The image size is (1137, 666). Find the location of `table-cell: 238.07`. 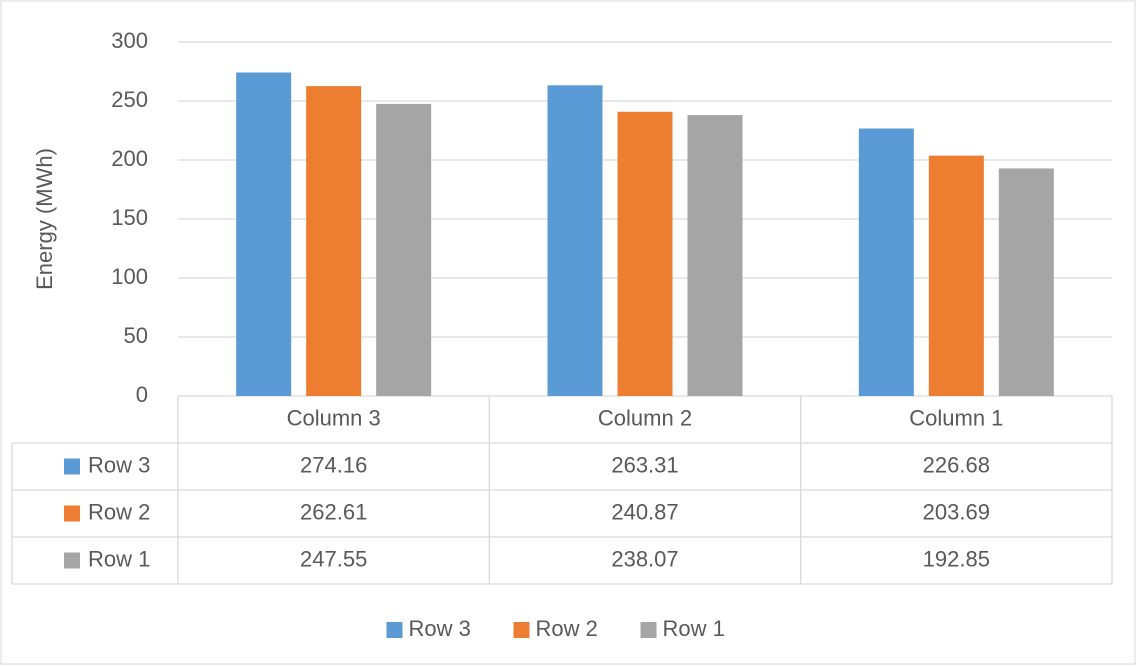

table-cell: 238.07 is located at coordinates (644, 558).